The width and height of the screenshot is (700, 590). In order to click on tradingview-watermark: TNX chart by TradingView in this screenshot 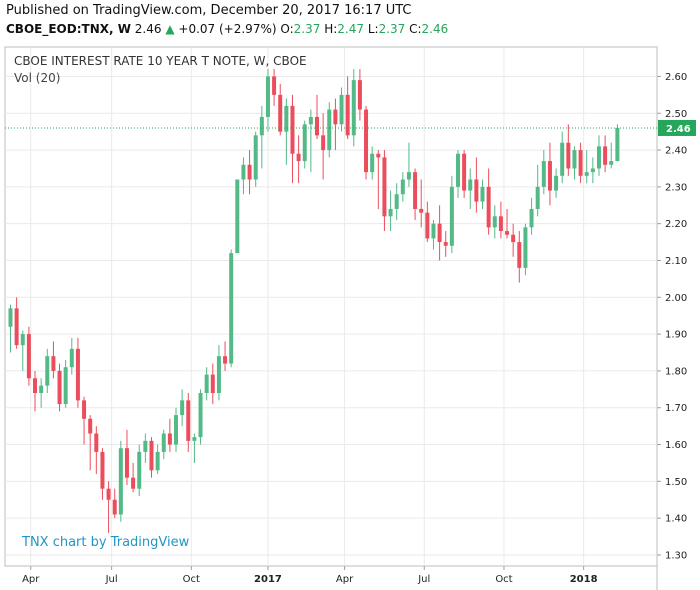, I will do `click(105, 542)`.